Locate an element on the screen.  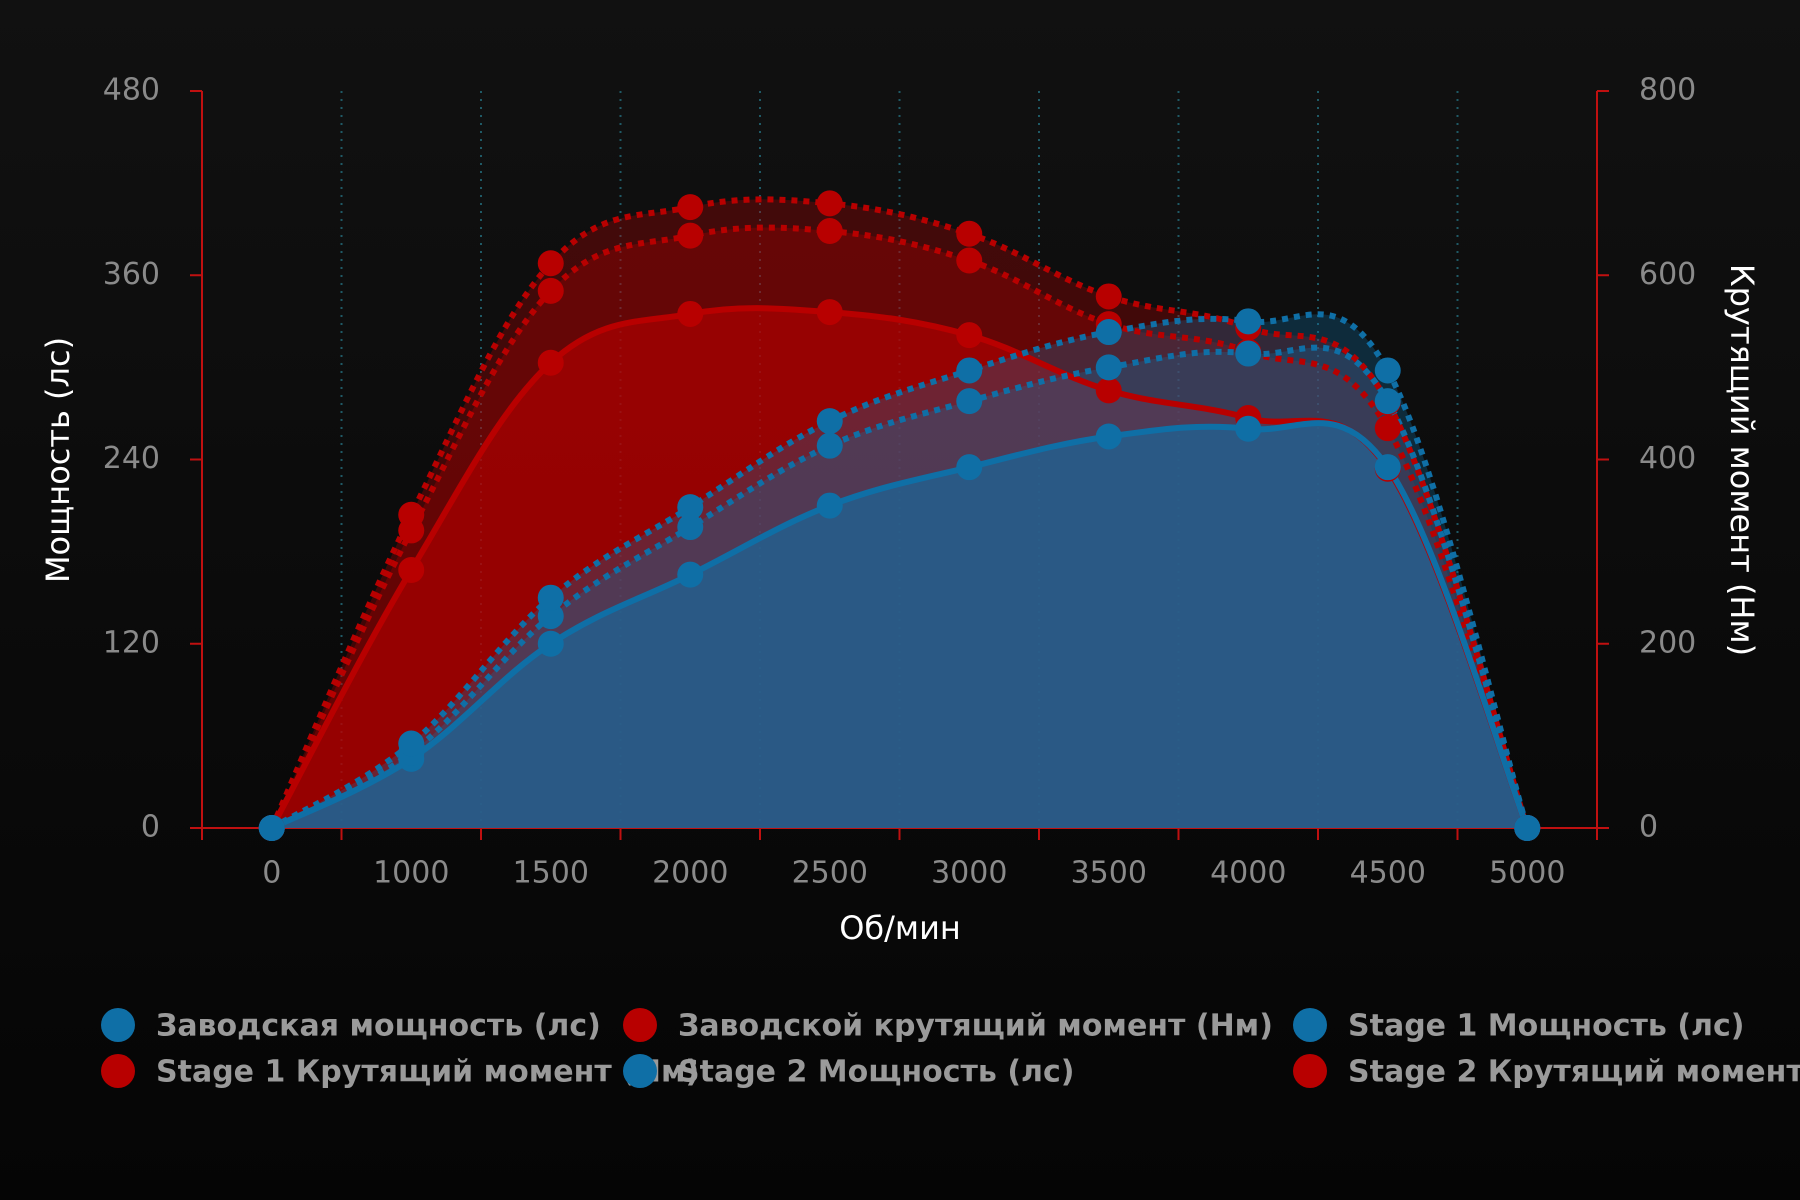
y2-tick-label: 800 is located at coordinates (1667, 90).